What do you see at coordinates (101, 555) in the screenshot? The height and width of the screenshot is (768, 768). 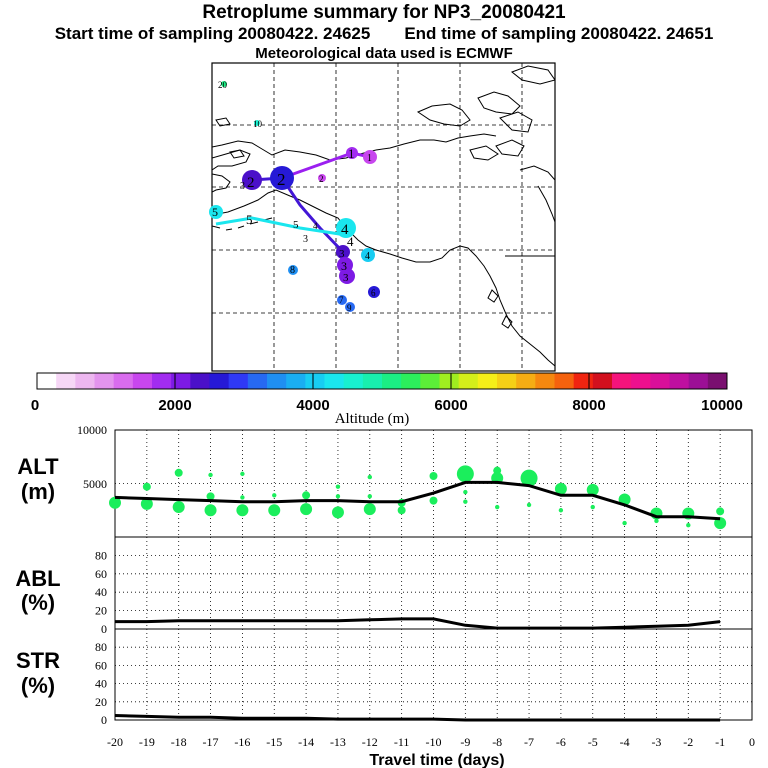 I see `abl-ytick-label: 80` at bounding box center [101, 555].